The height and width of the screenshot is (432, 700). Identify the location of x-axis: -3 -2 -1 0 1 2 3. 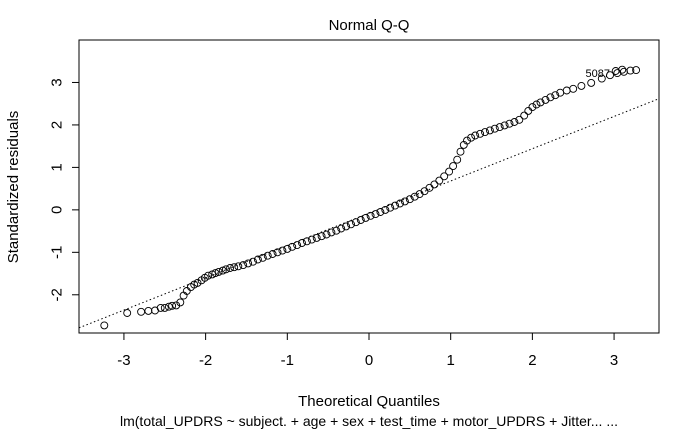
(367, 350).